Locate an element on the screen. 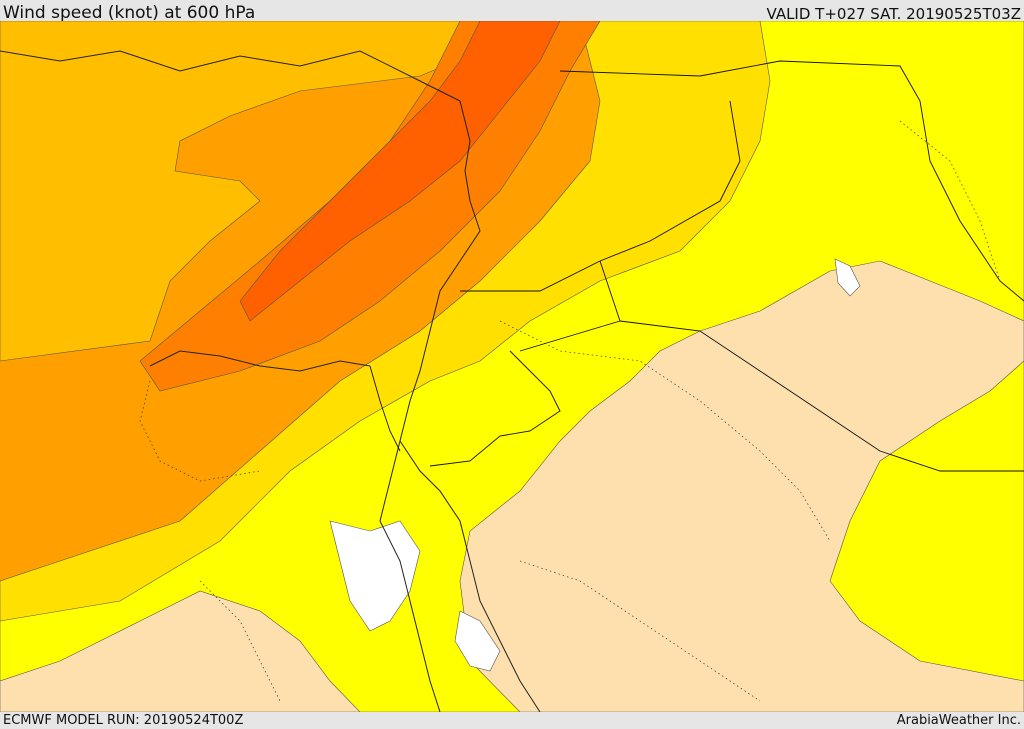  valid-time-label: VALID T+027 SAT. 20190525T03Z is located at coordinates (893, 14).